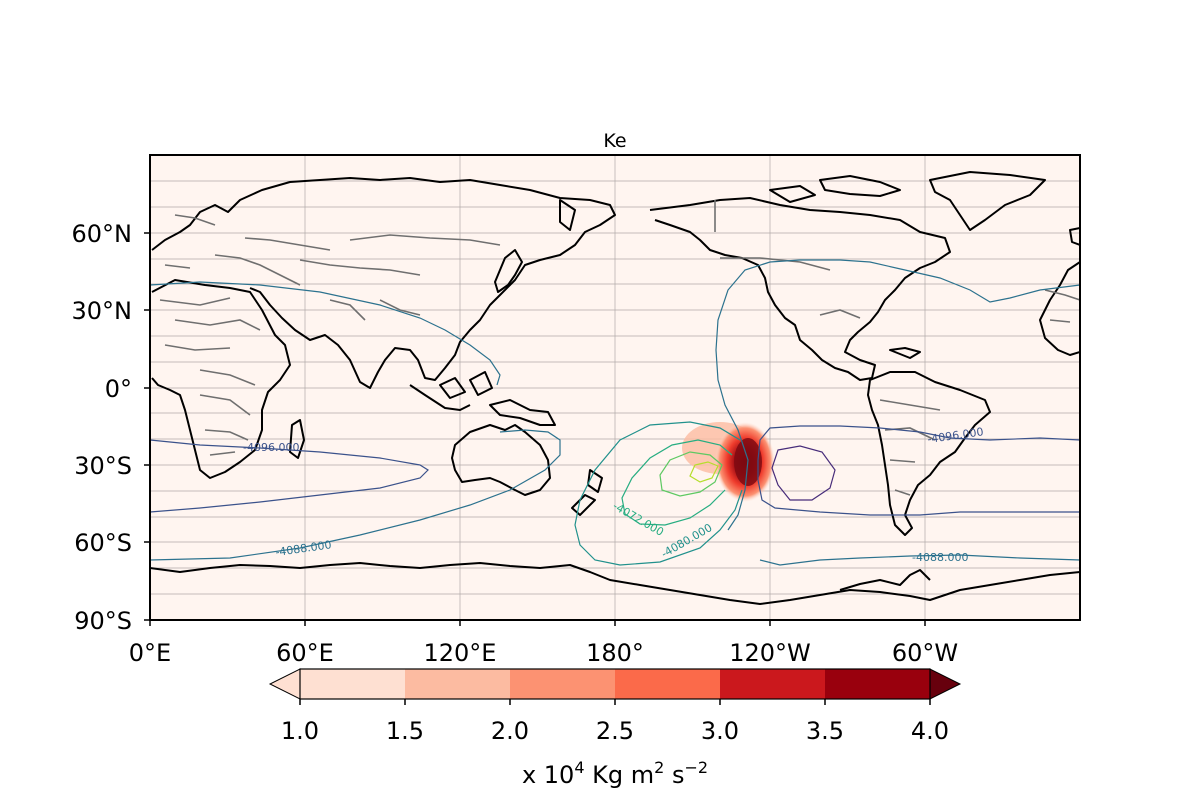  I want to click on contour-label: -4088.000, so click(940, 557).